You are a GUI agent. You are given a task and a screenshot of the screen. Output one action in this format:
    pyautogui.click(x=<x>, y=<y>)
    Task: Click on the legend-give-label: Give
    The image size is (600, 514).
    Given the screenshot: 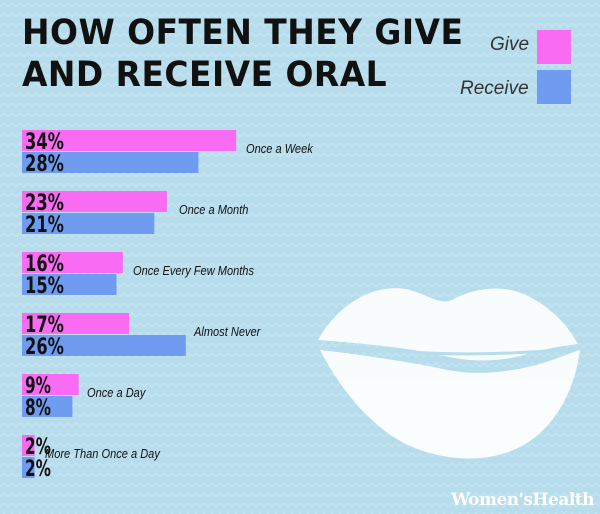 What is the action you would take?
    pyautogui.click(x=510, y=44)
    